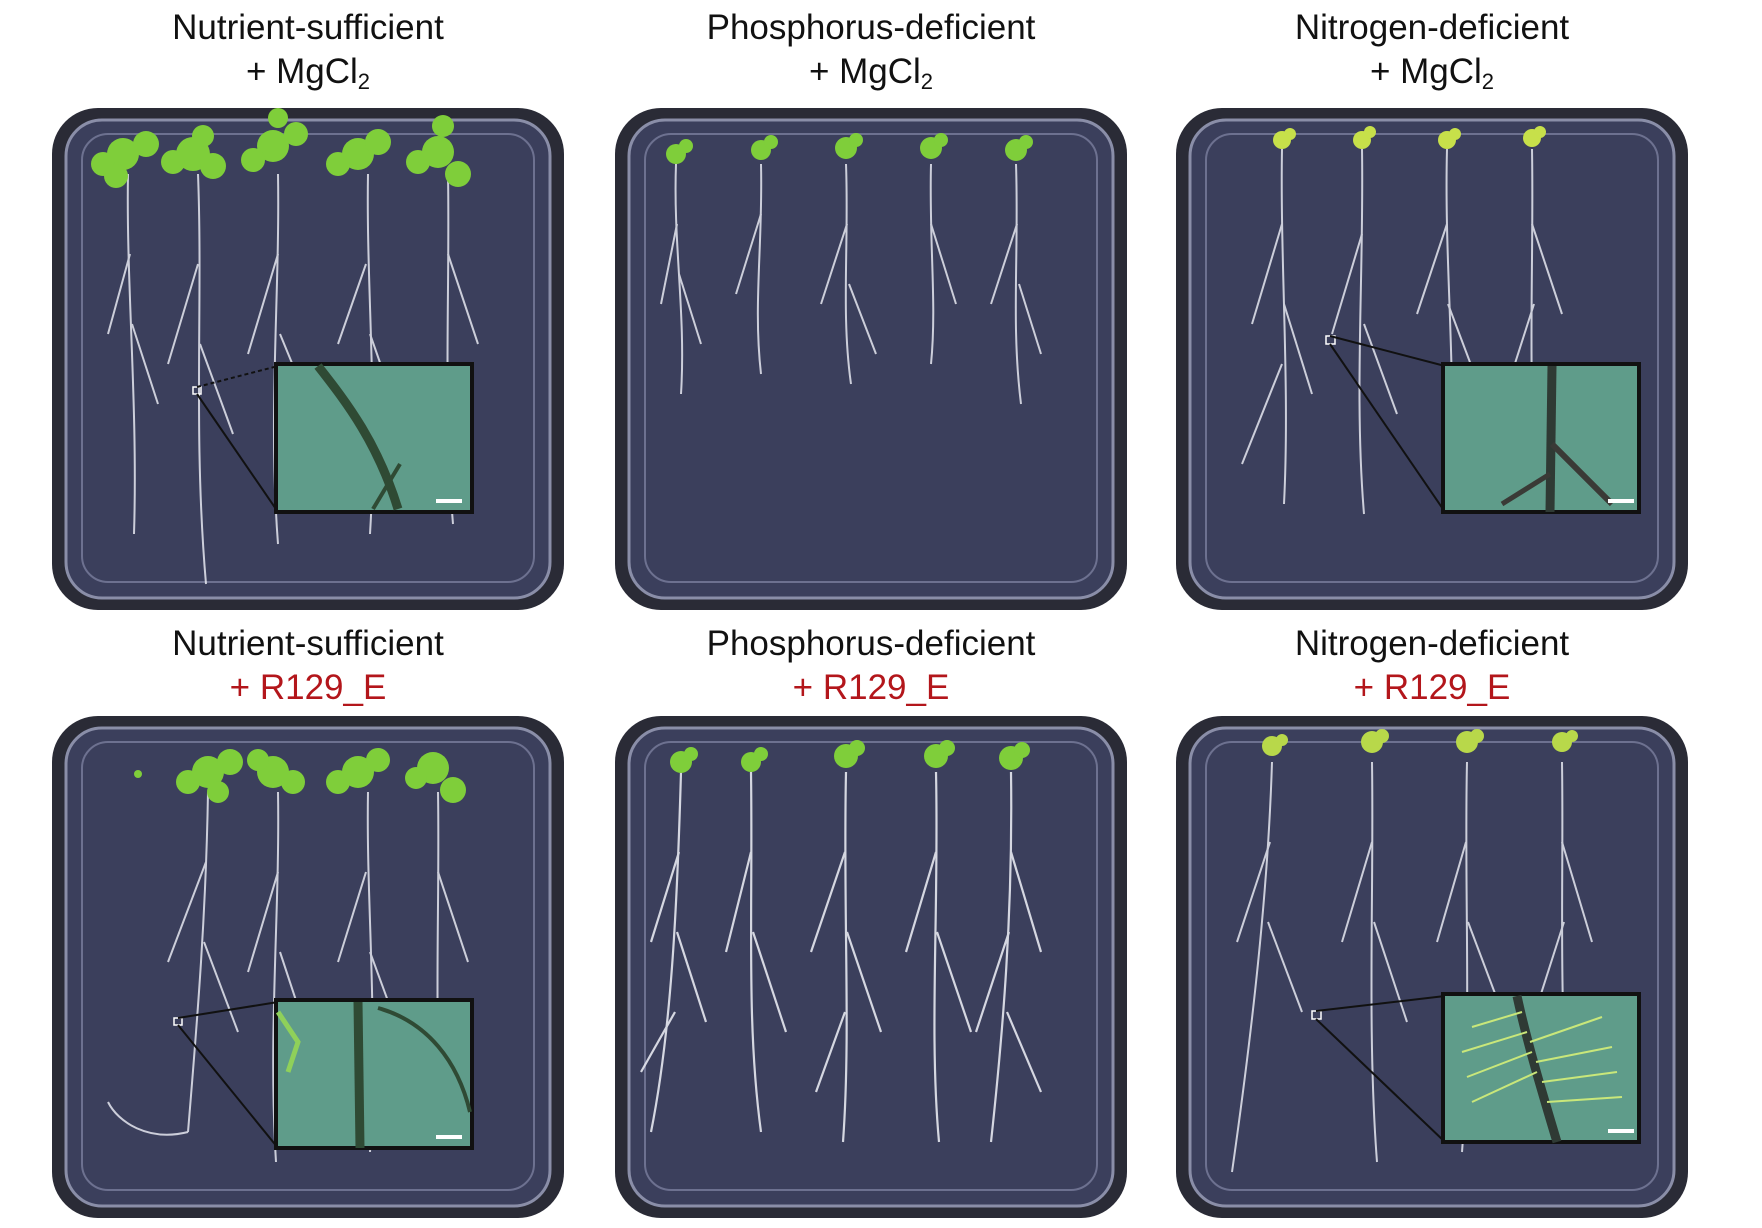 Image resolution: width=1762 pixels, height=1228 pixels. I want to click on panel-nutrient-sufficient-mgcl2: Nutrient-sufficient + MgCl2, so click(308, 310).